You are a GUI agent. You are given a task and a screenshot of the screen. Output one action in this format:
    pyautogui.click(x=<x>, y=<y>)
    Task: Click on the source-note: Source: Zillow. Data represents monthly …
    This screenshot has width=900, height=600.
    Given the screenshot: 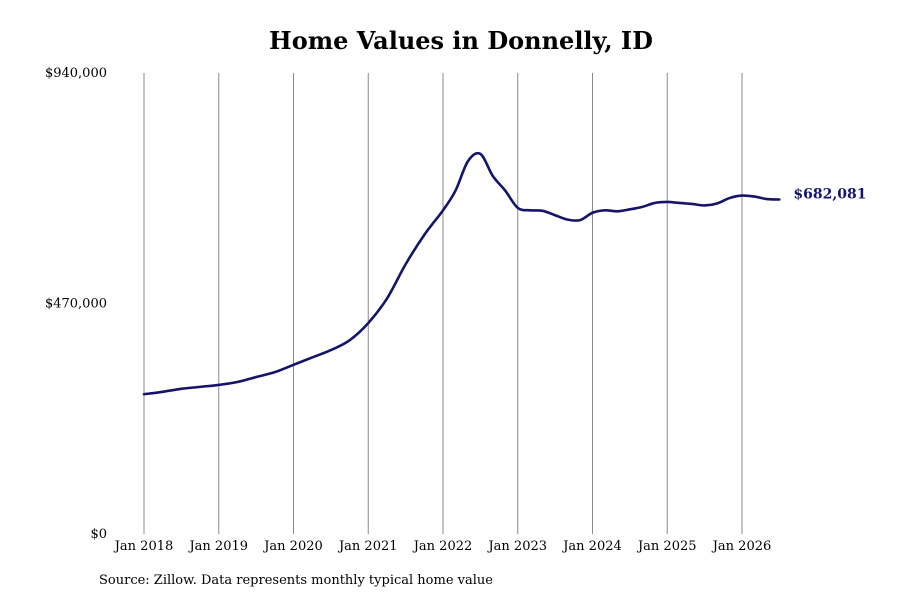 What is the action you would take?
    pyautogui.click(x=296, y=580)
    